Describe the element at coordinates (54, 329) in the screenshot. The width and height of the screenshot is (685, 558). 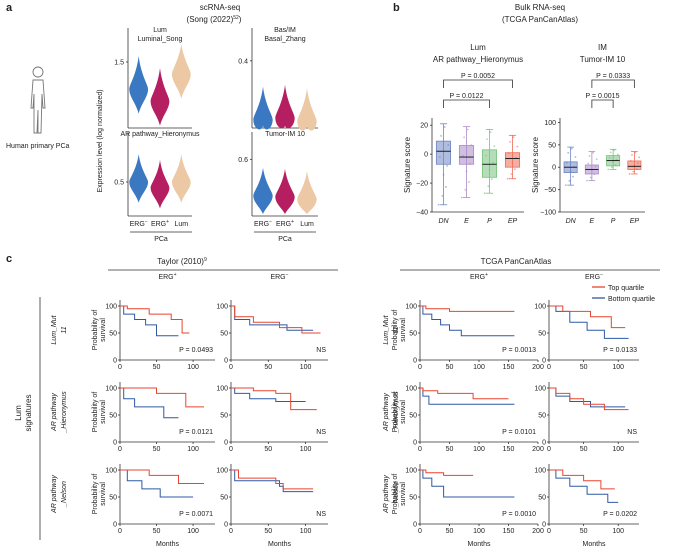
I see `km-row-label: Lum_Mut` at that location.